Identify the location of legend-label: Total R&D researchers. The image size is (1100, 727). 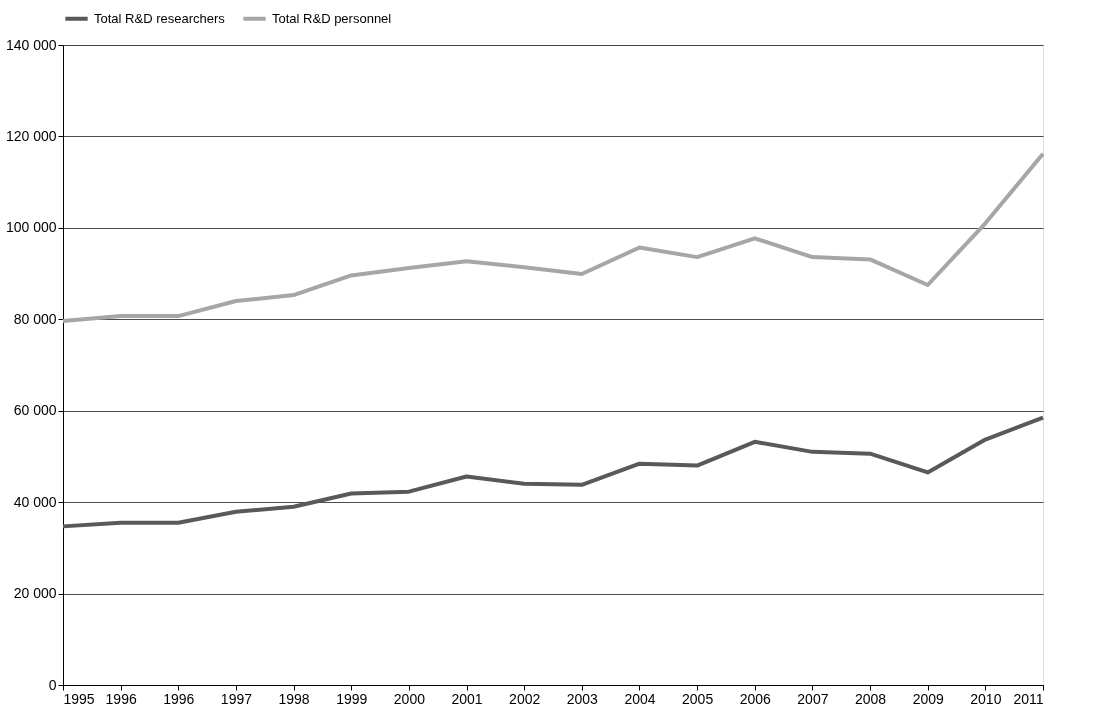
(160, 18).